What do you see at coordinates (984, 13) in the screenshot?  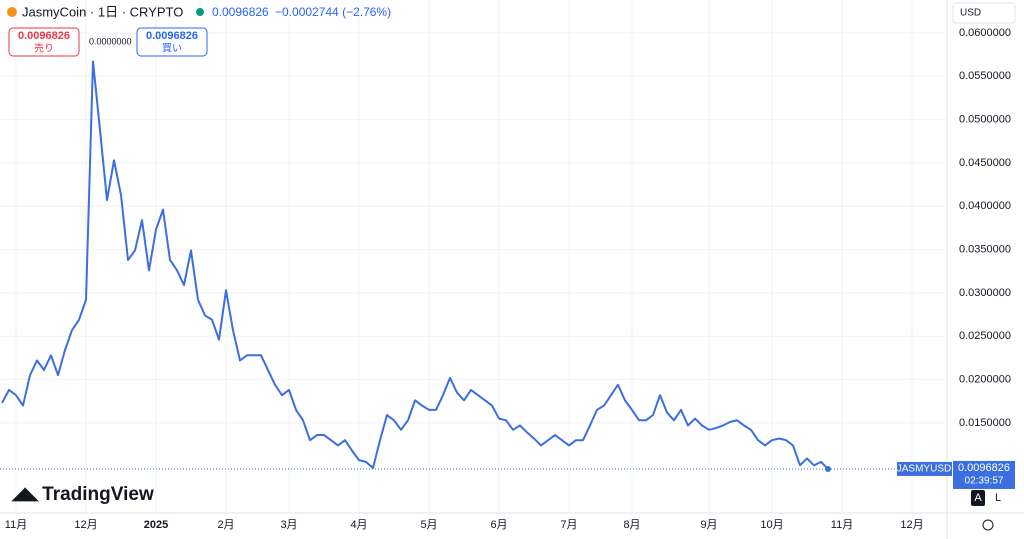 I see `currency-button` at bounding box center [984, 13].